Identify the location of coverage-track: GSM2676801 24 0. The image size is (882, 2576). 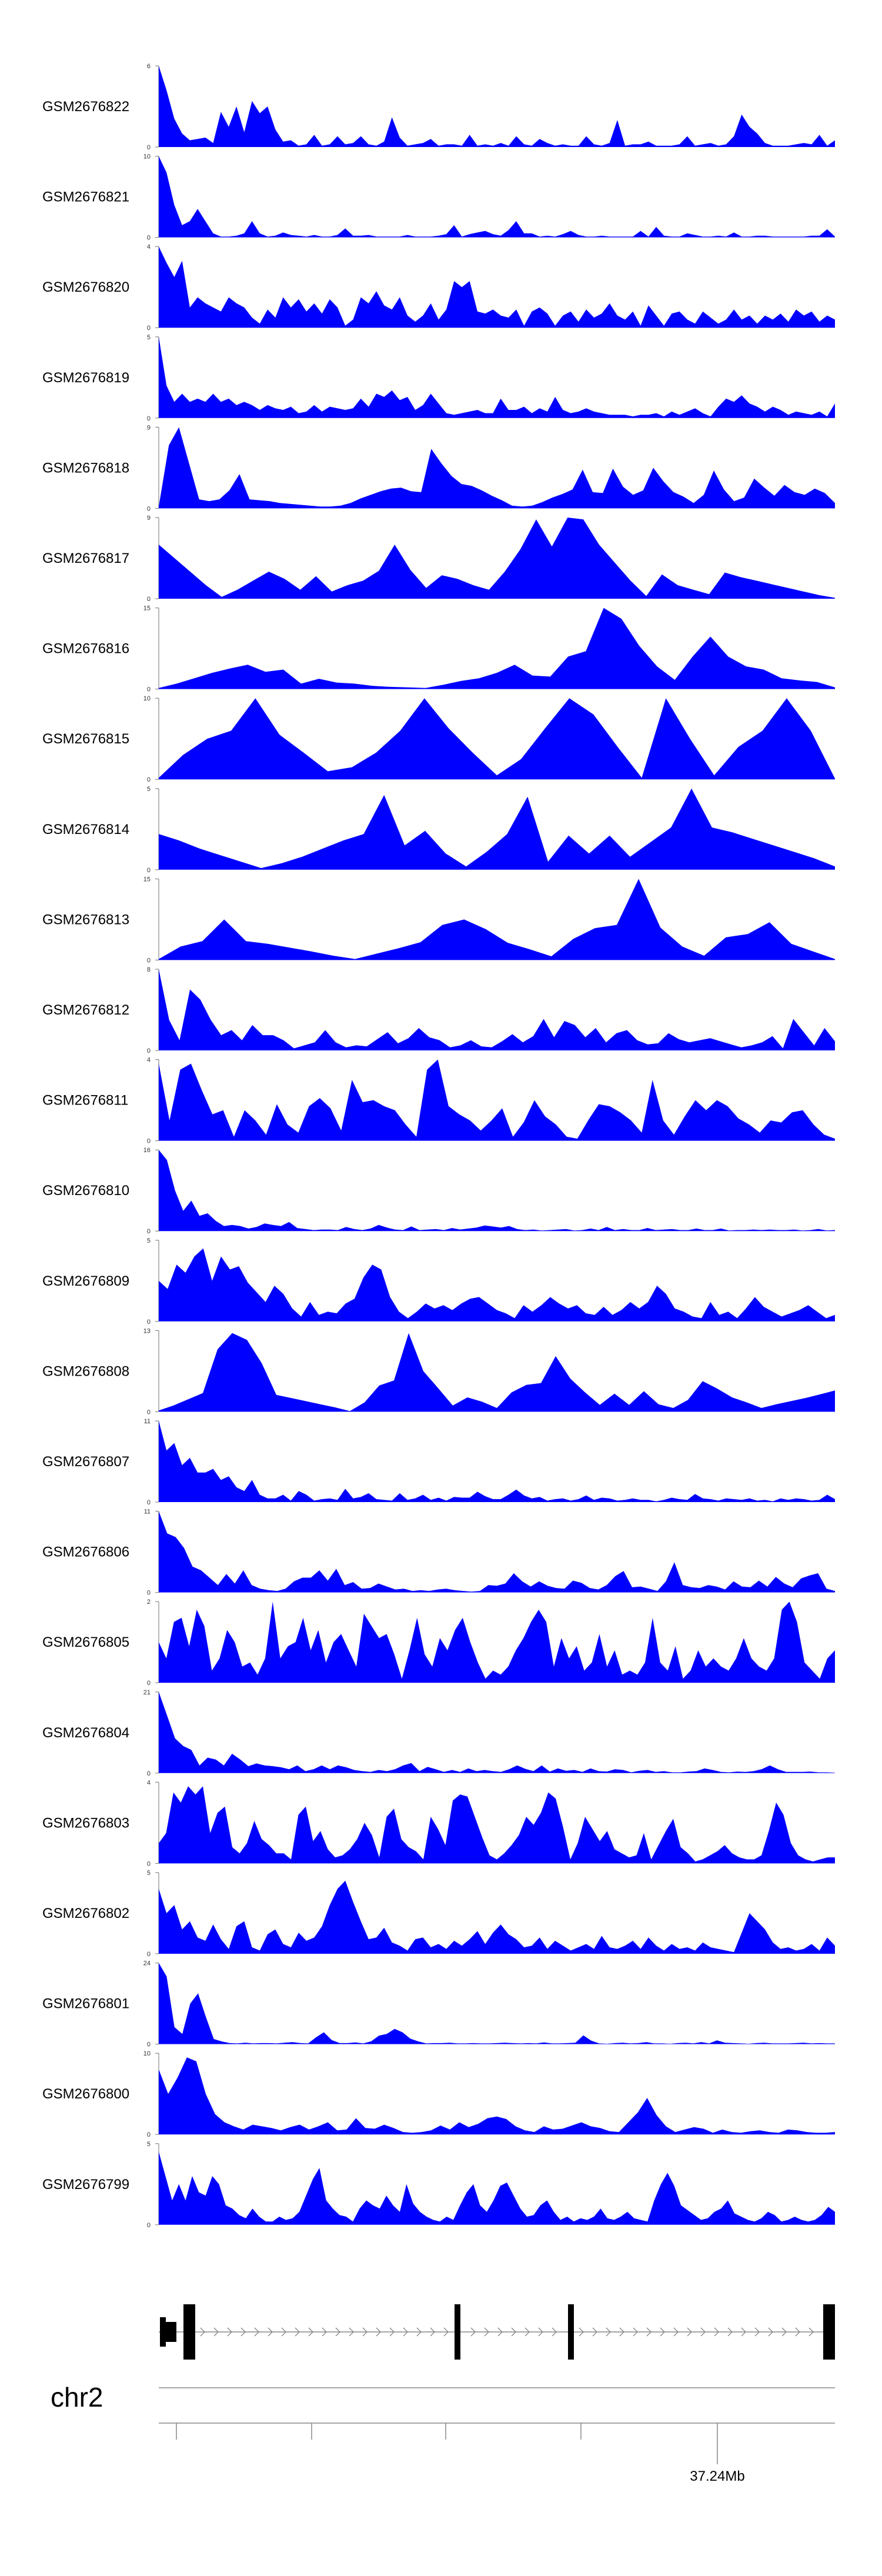
(438, 2004).